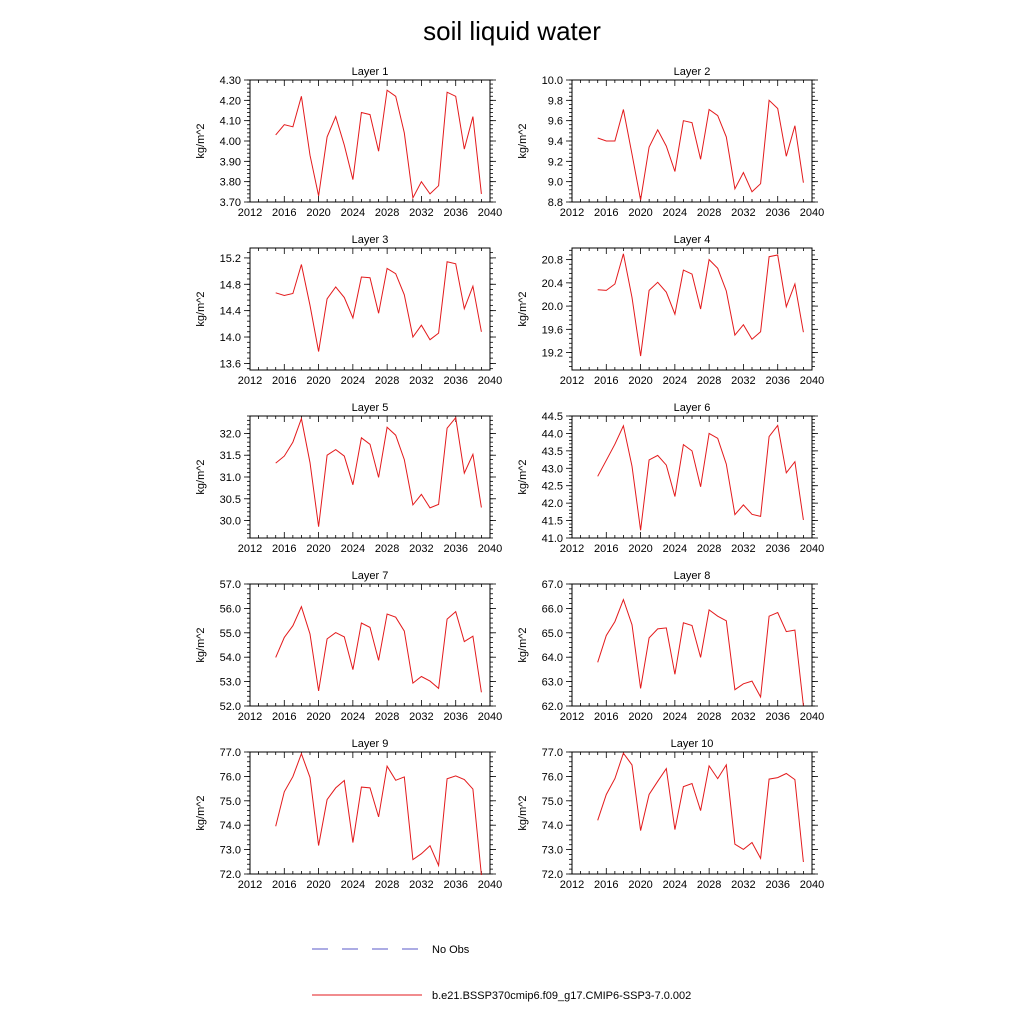 The height and width of the screenshot is (1024, 1024). I want to click on y-tick-label: 56.0, so click(230, 609).